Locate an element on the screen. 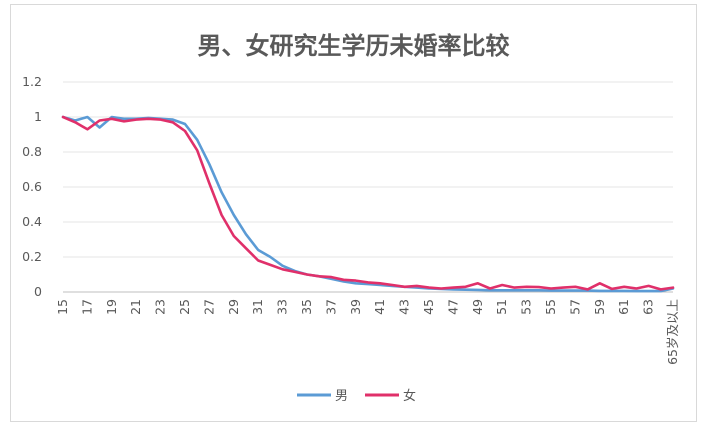  y-tick-label: 0 is located at coordinates (38, 291).